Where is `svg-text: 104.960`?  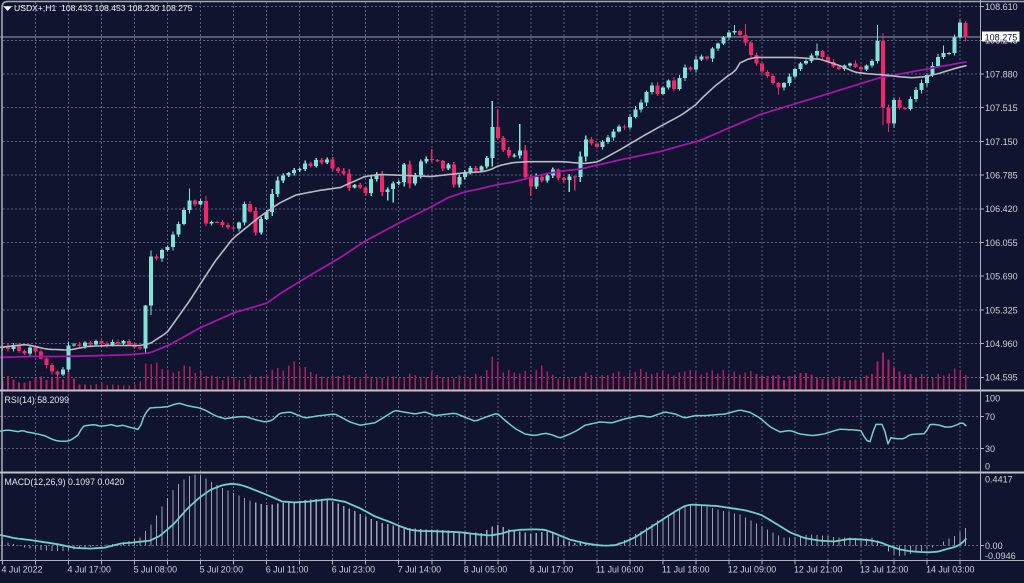 svg-text: 104.960 is located at coordinates (1001, 344).